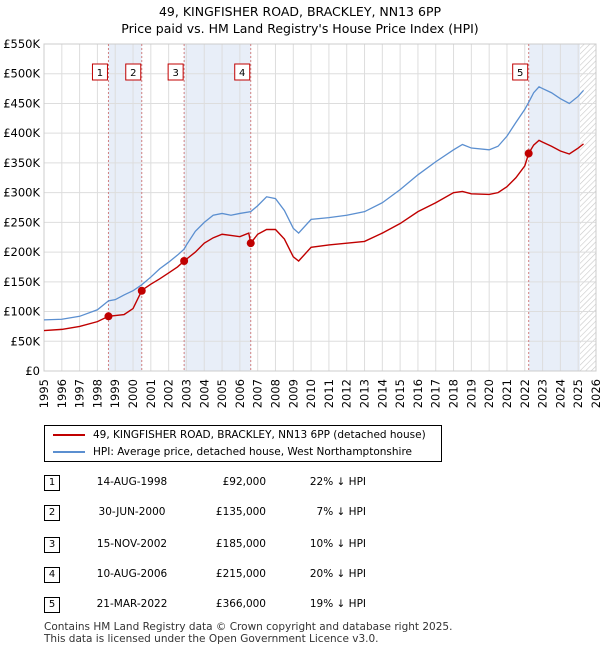 The height and width of the screenshot is (650, 600). Describe the element at coordinates (578, 393) in the screenshot. I see `x-tick-label: 2025` at that location.